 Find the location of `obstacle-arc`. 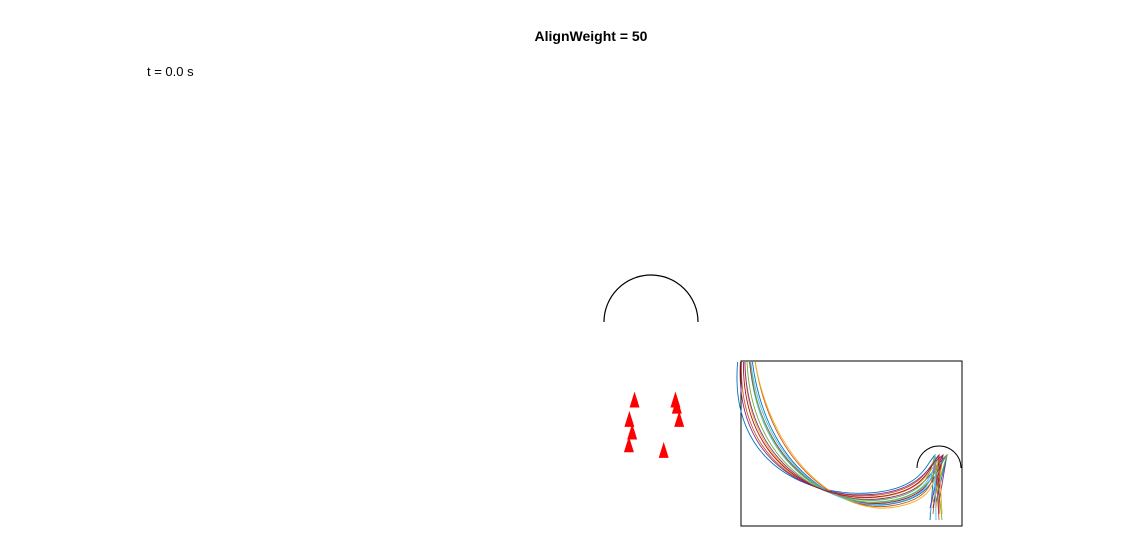

obstacle-arc is located at coordinates (651, 298).